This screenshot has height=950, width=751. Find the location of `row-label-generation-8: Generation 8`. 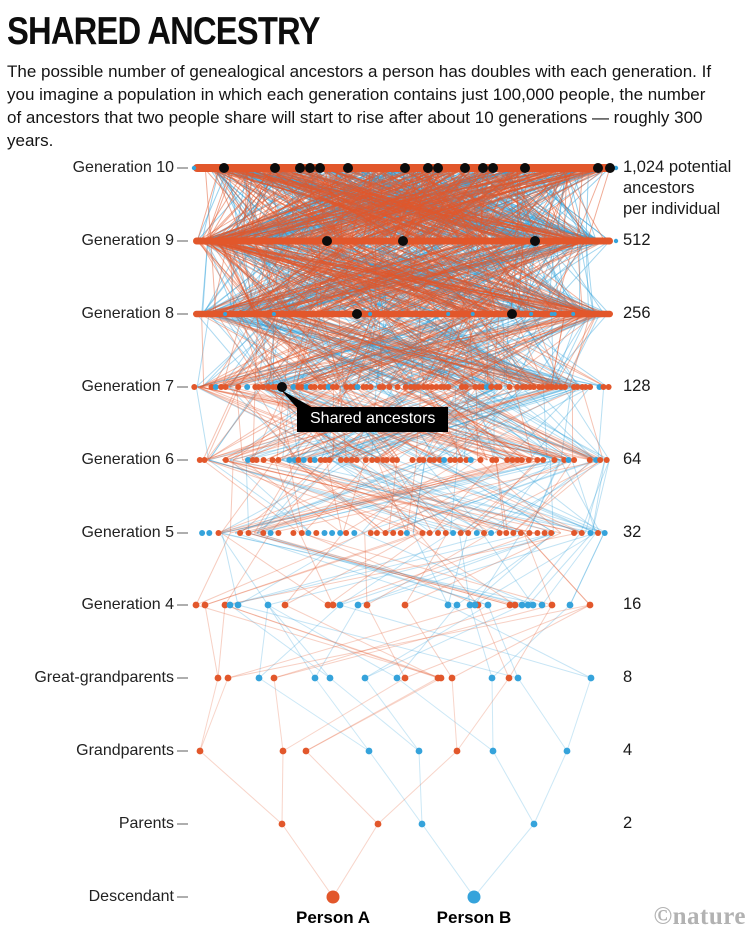

row-label-generation-8: Generation 8 is located at coordinates (127, 313).